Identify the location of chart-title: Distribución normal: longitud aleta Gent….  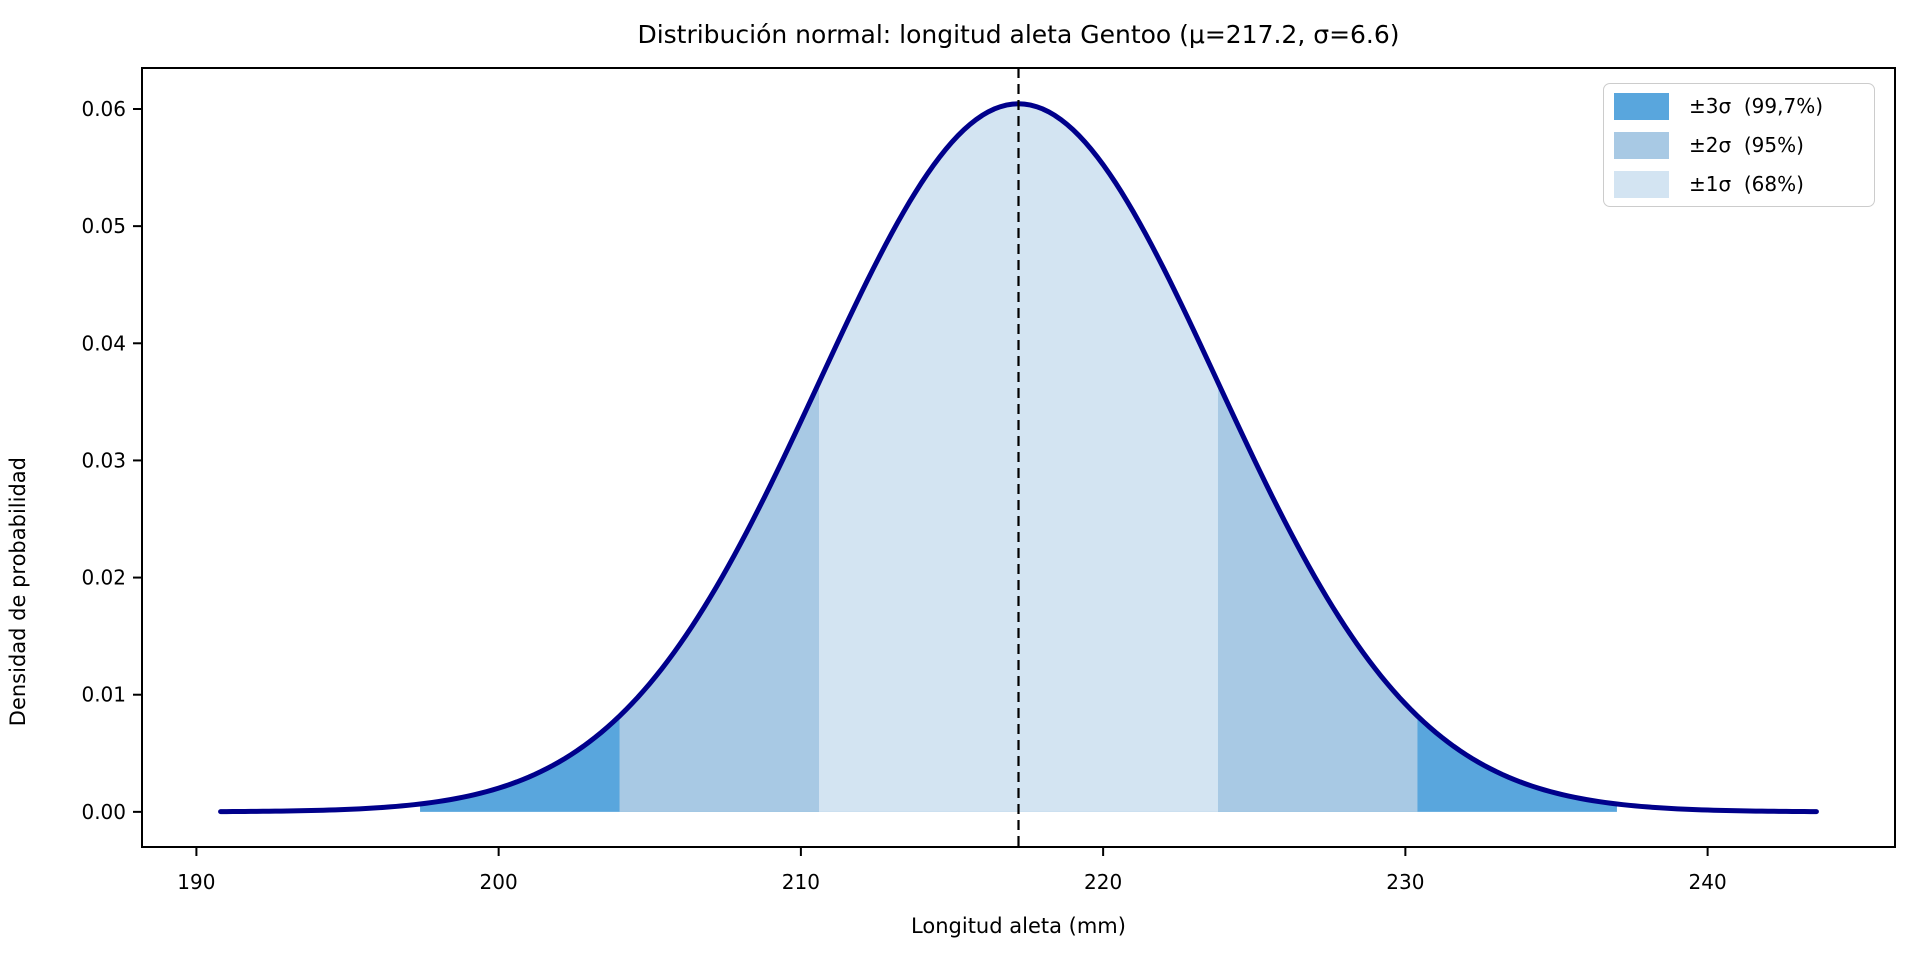
(1018, 34).